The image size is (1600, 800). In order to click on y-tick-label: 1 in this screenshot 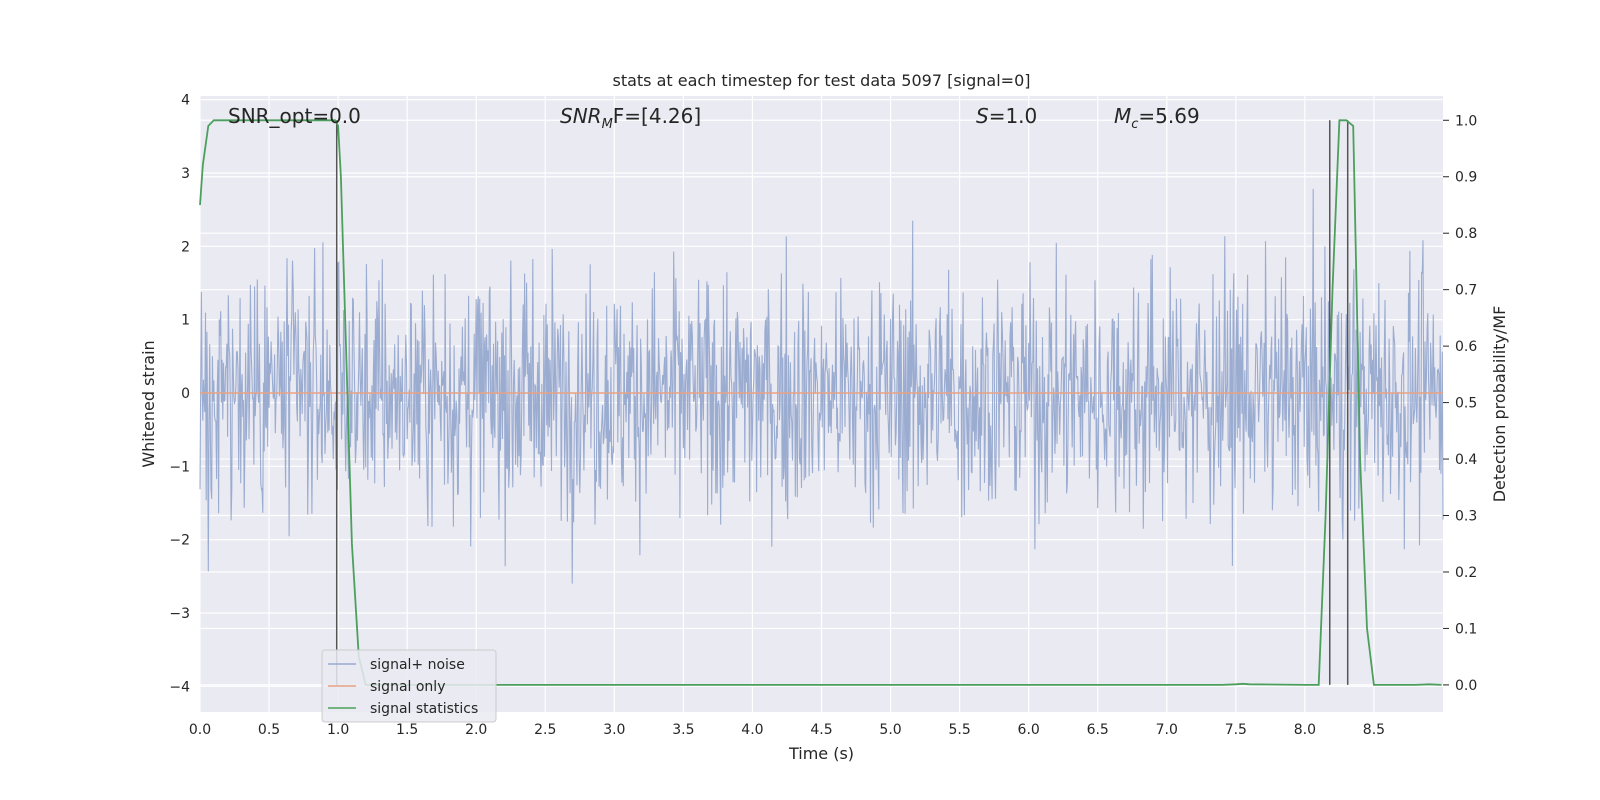, I will do `click(185, 321)`.